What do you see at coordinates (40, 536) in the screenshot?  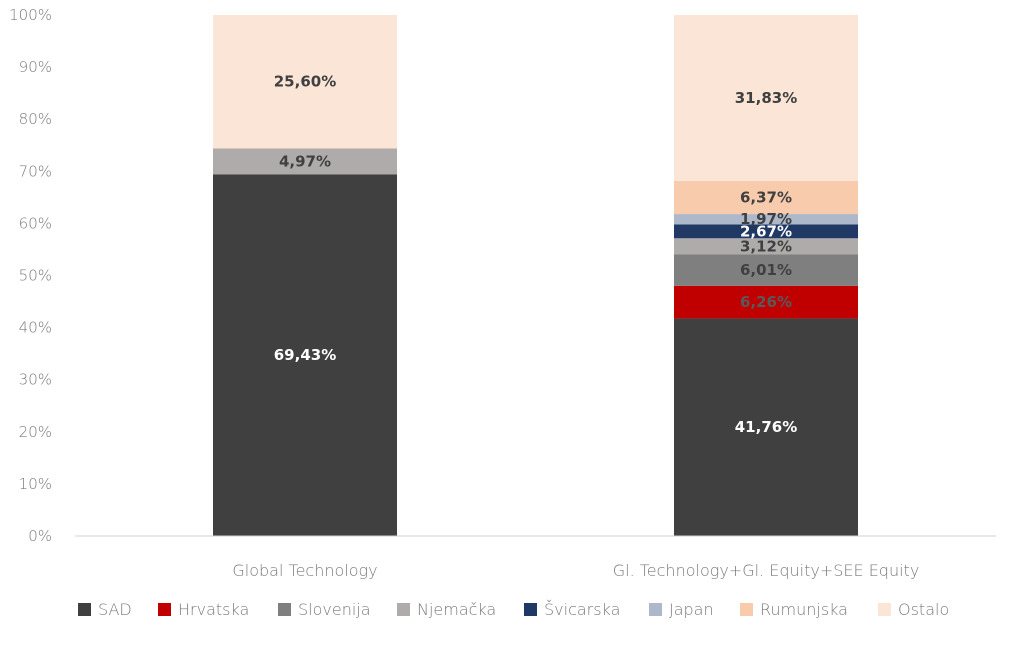 I see `y-tick-label: 0%` at bounding box center [40, 536].